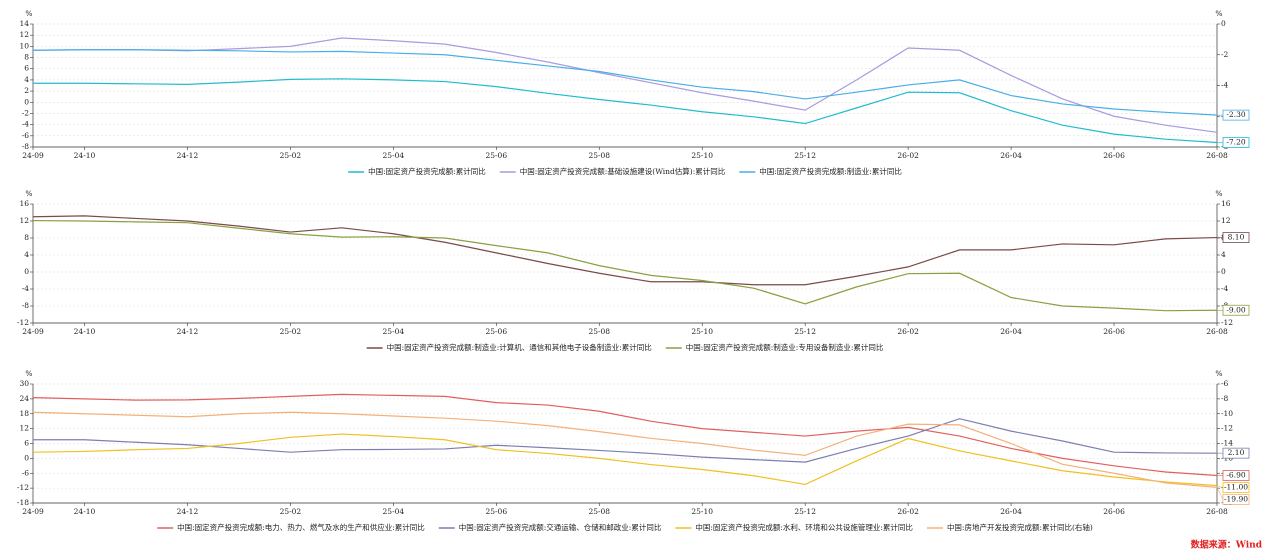 Image resolution: width=1269 pixels, height=557 pixels. I want to click on end-label-text: -9.00, so click(1235, 309).